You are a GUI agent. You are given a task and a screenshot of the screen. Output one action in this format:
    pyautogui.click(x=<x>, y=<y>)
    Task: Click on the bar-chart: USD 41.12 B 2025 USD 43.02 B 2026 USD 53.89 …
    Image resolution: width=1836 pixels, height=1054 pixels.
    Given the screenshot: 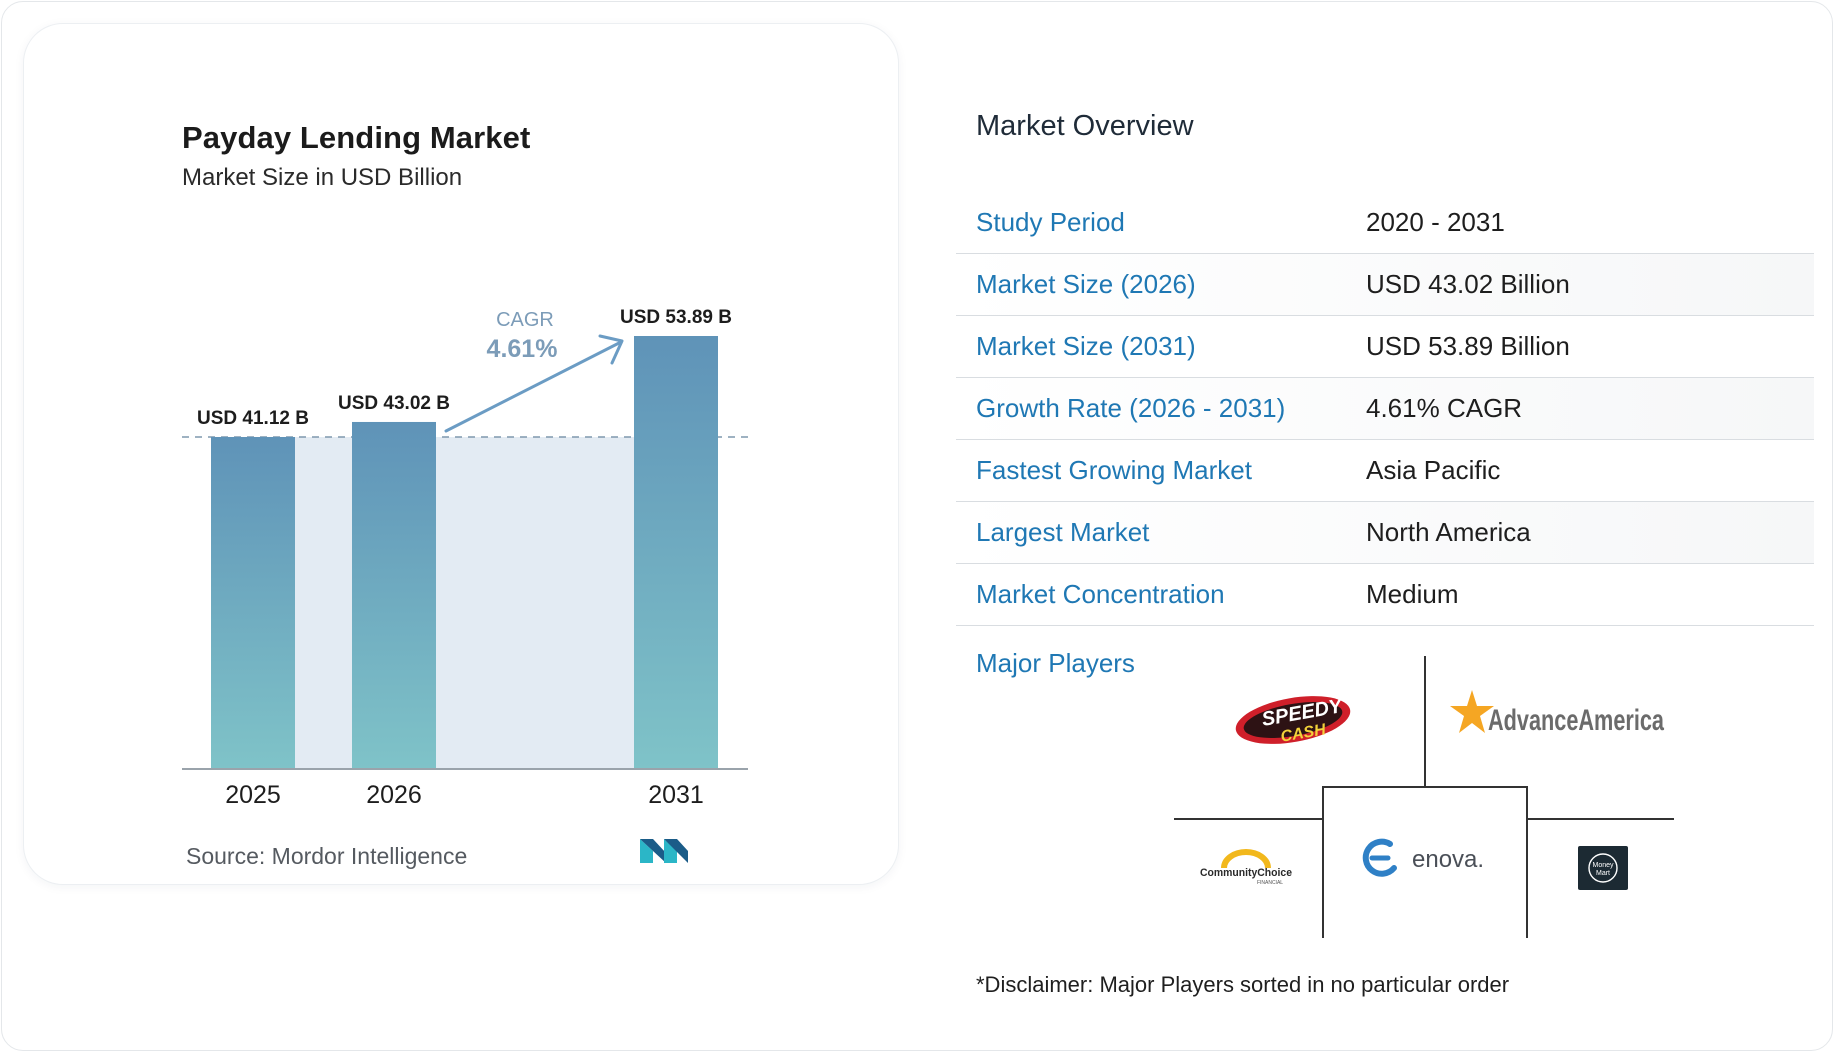 What is the action you would take?
    pyautogui.click(x=467, y=558)
    